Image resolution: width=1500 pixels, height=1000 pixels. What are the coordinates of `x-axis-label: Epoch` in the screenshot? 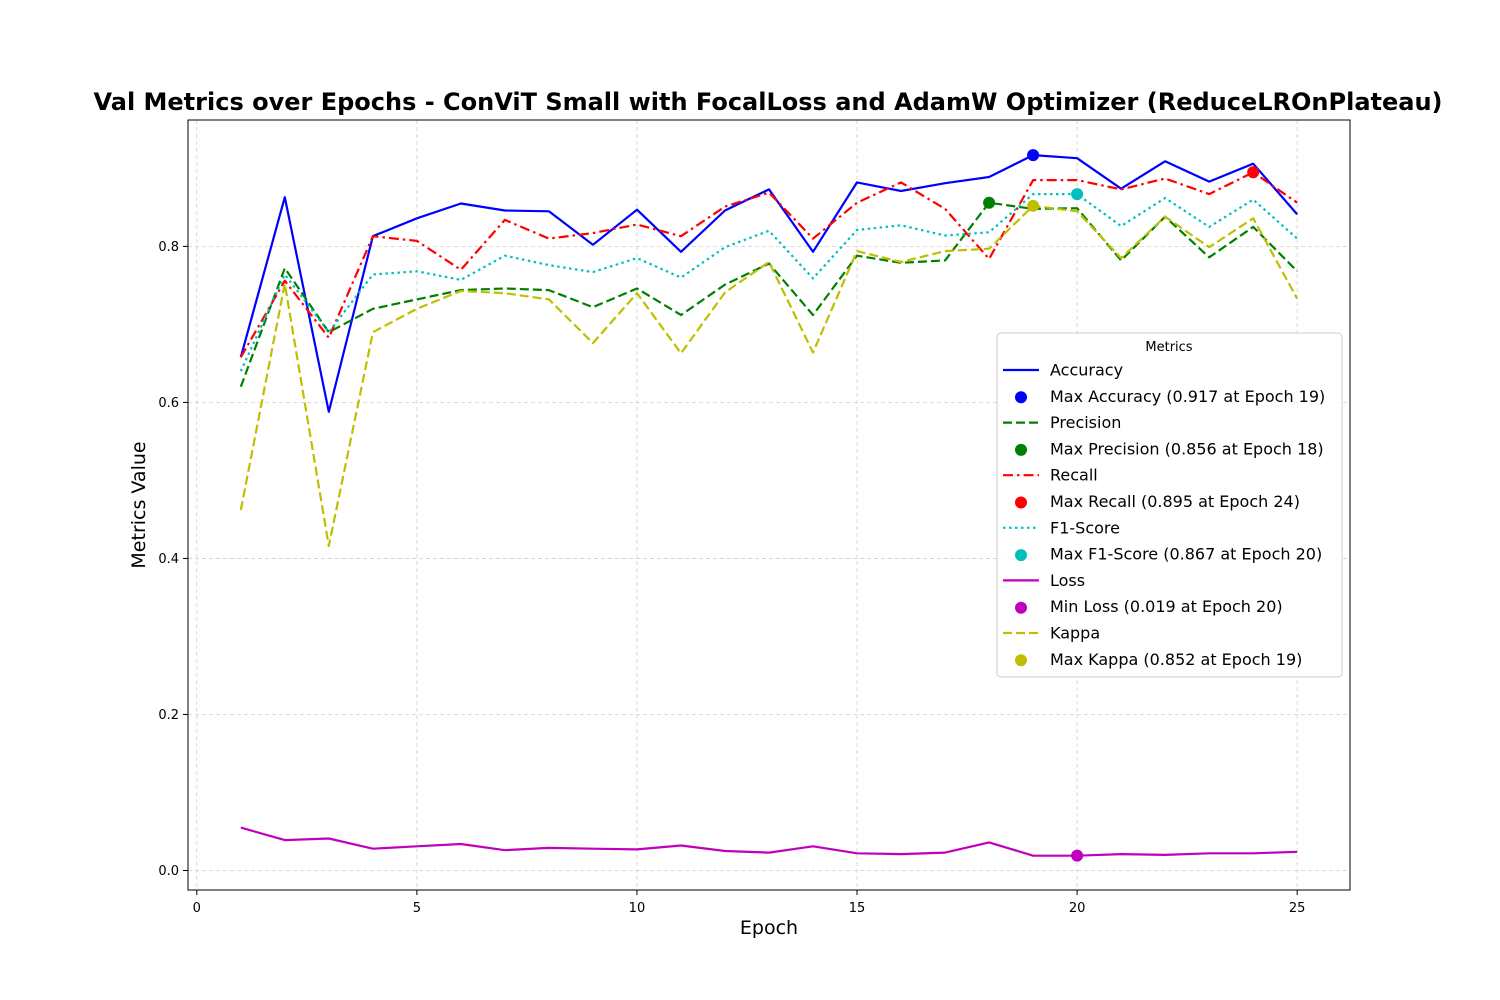 It's located at (769, 928).